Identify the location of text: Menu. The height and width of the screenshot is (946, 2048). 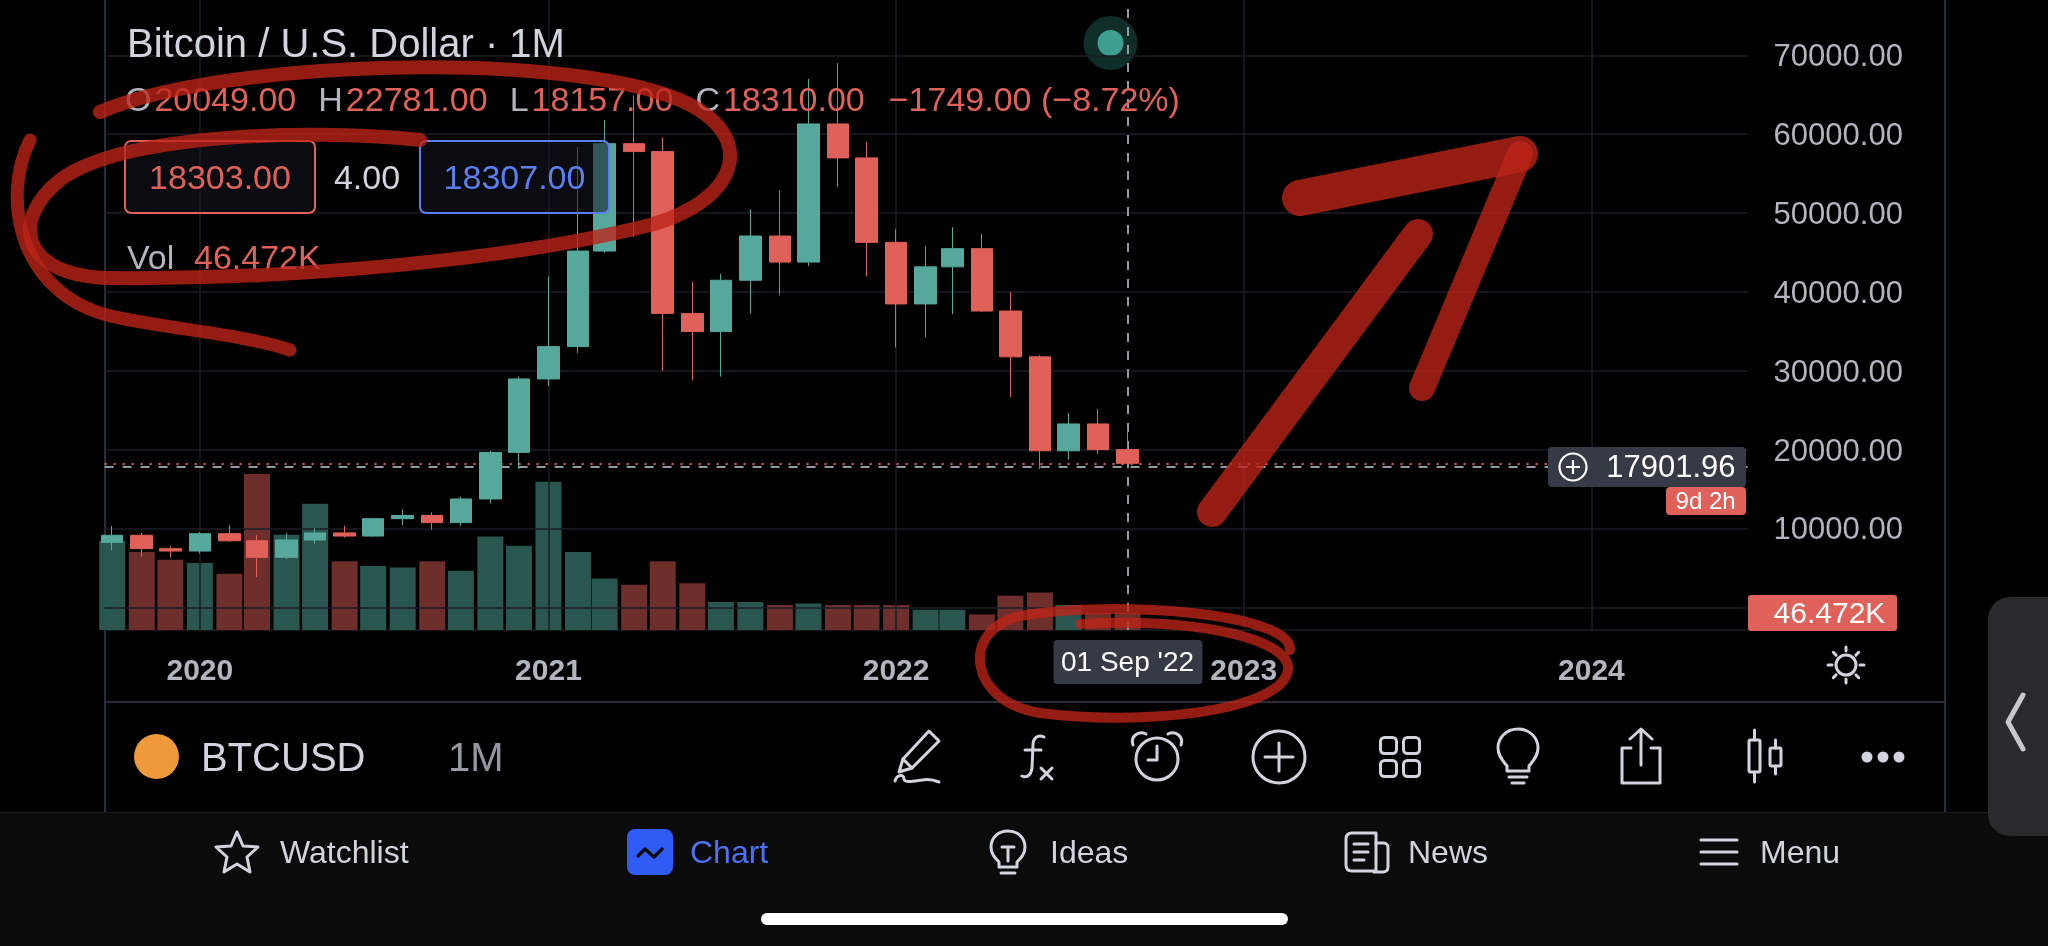
(1800, 852).